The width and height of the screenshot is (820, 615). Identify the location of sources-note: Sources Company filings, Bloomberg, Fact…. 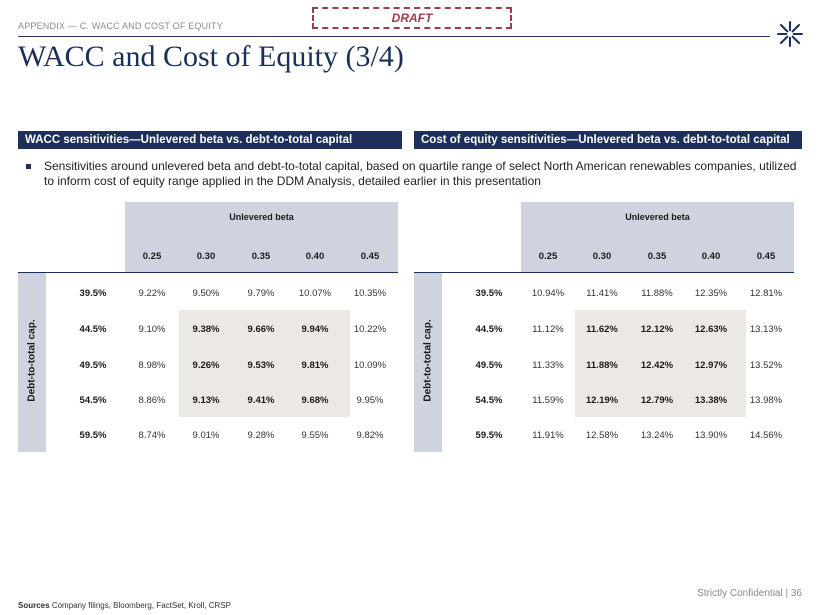
(124, 605).